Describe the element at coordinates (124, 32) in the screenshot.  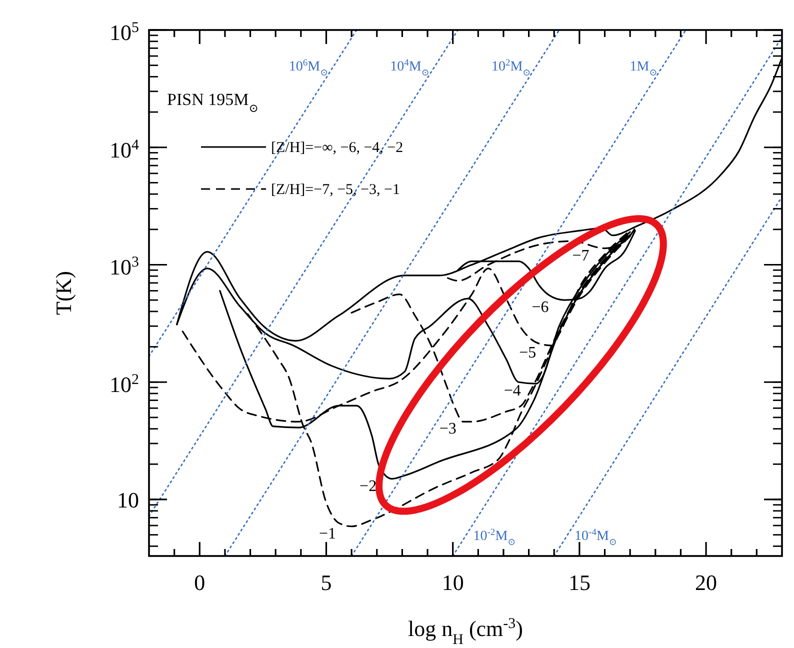
I see `y-tick-label: 10$^{5}$` at that location.